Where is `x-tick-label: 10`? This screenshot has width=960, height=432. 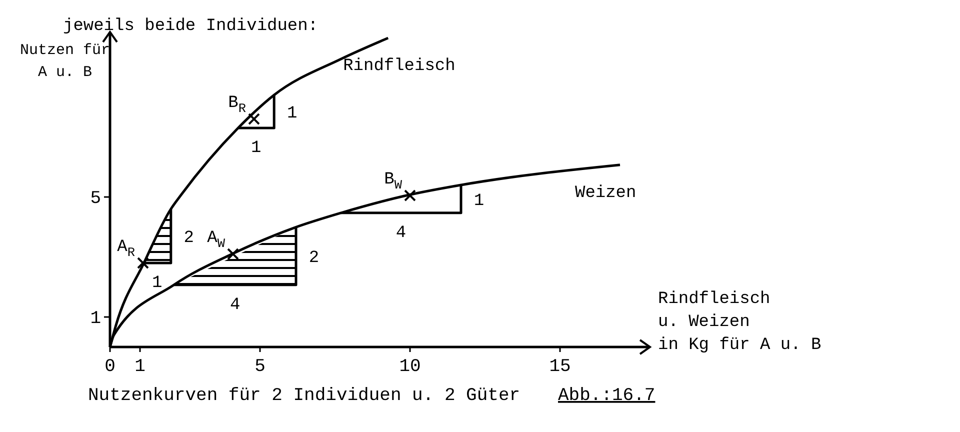
x-tick-label: 10 is located at coordinates (410, 367).